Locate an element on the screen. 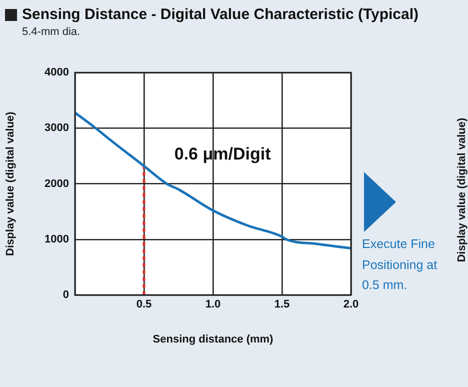 Image resolution: width=468 pixels, height=387 pixels. y-axis-title: Display value (digital value) is located at coordinates (10, 183).